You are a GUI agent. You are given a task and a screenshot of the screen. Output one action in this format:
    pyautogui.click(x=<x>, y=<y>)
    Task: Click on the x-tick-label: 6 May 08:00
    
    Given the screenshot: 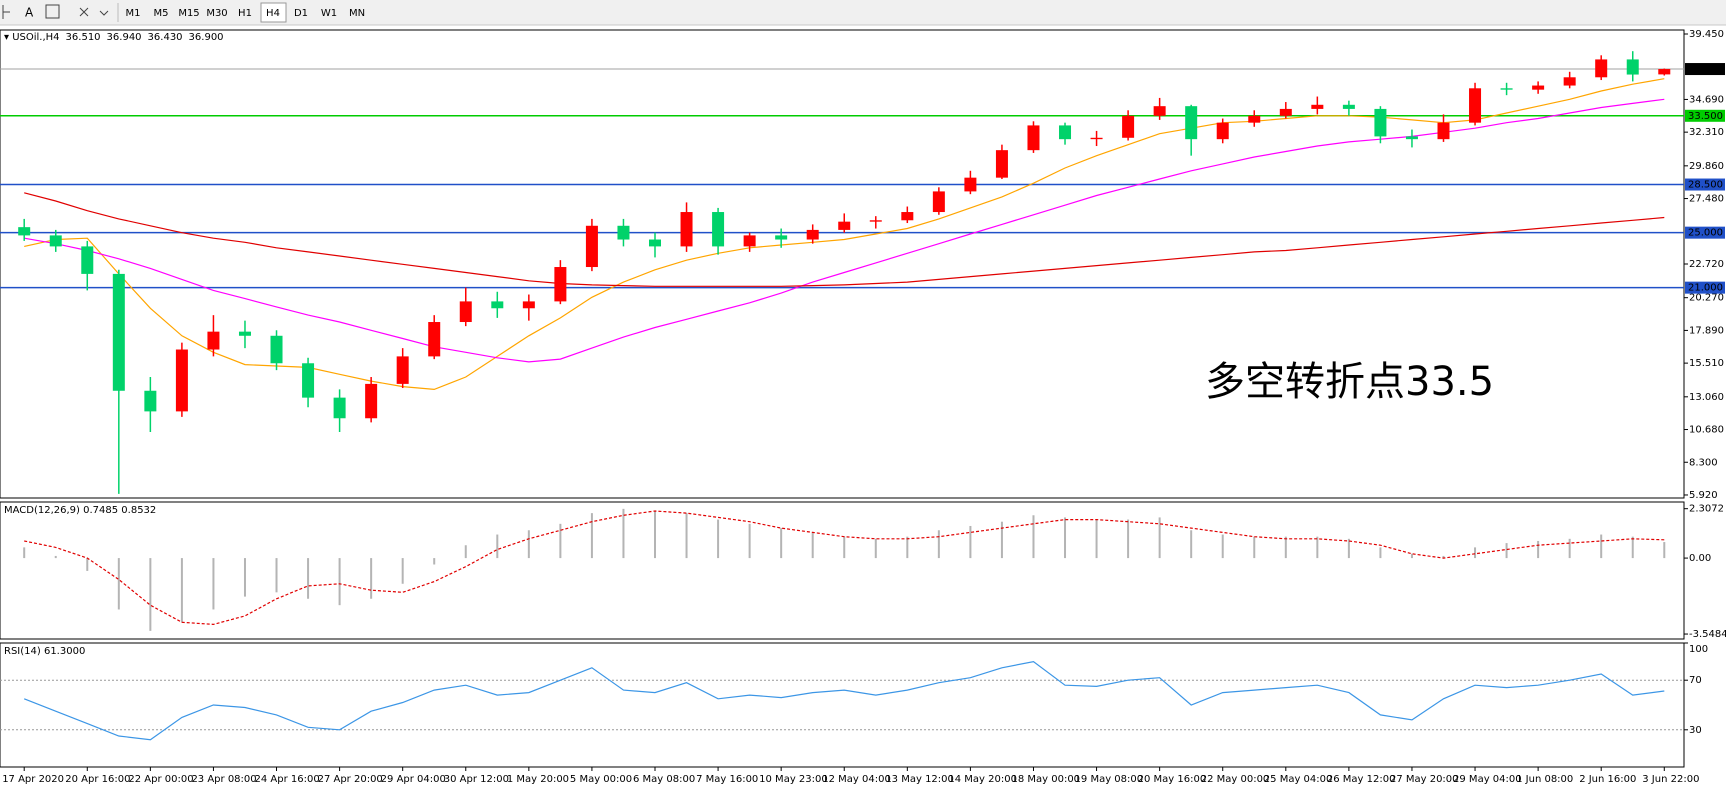 What is the action you would take?
    pyautogui.click(x=664, y=779)
    